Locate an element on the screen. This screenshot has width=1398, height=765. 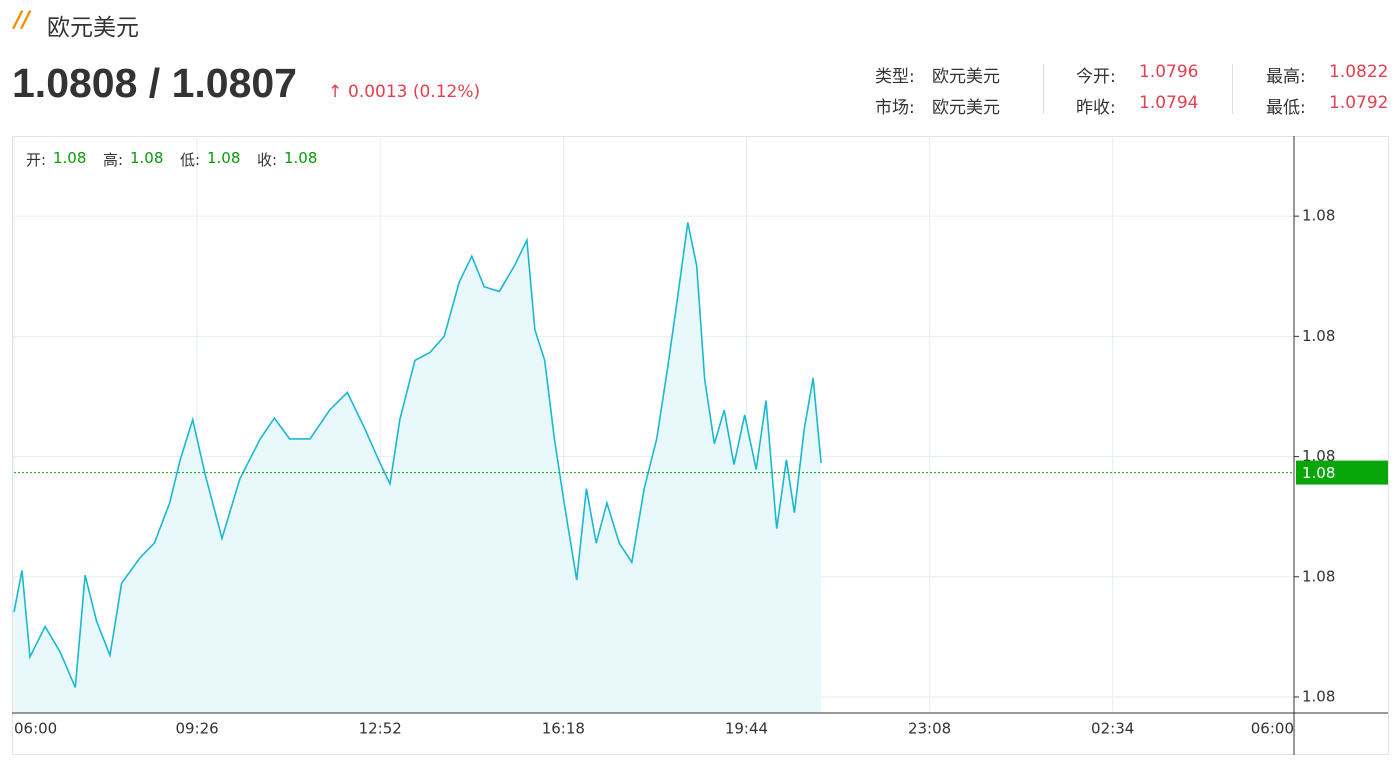
info-label: 最低: is located at coordinates (1286, 108).